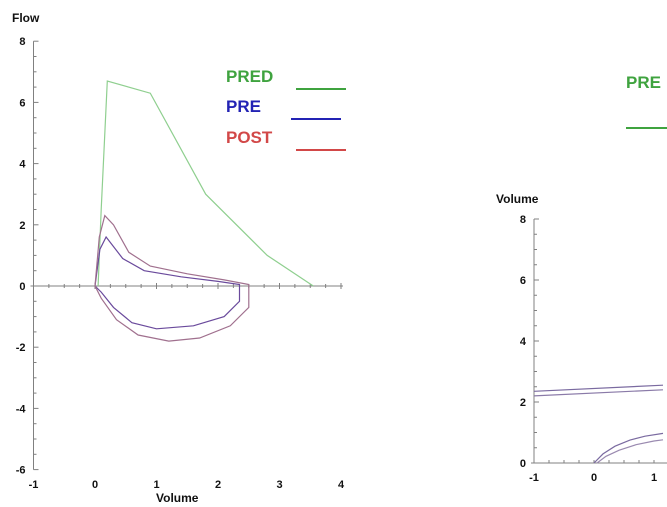 The height and width of the screenshot is (507, 667). I want to click on y-tick-label-right: 6, so click(523, 281).